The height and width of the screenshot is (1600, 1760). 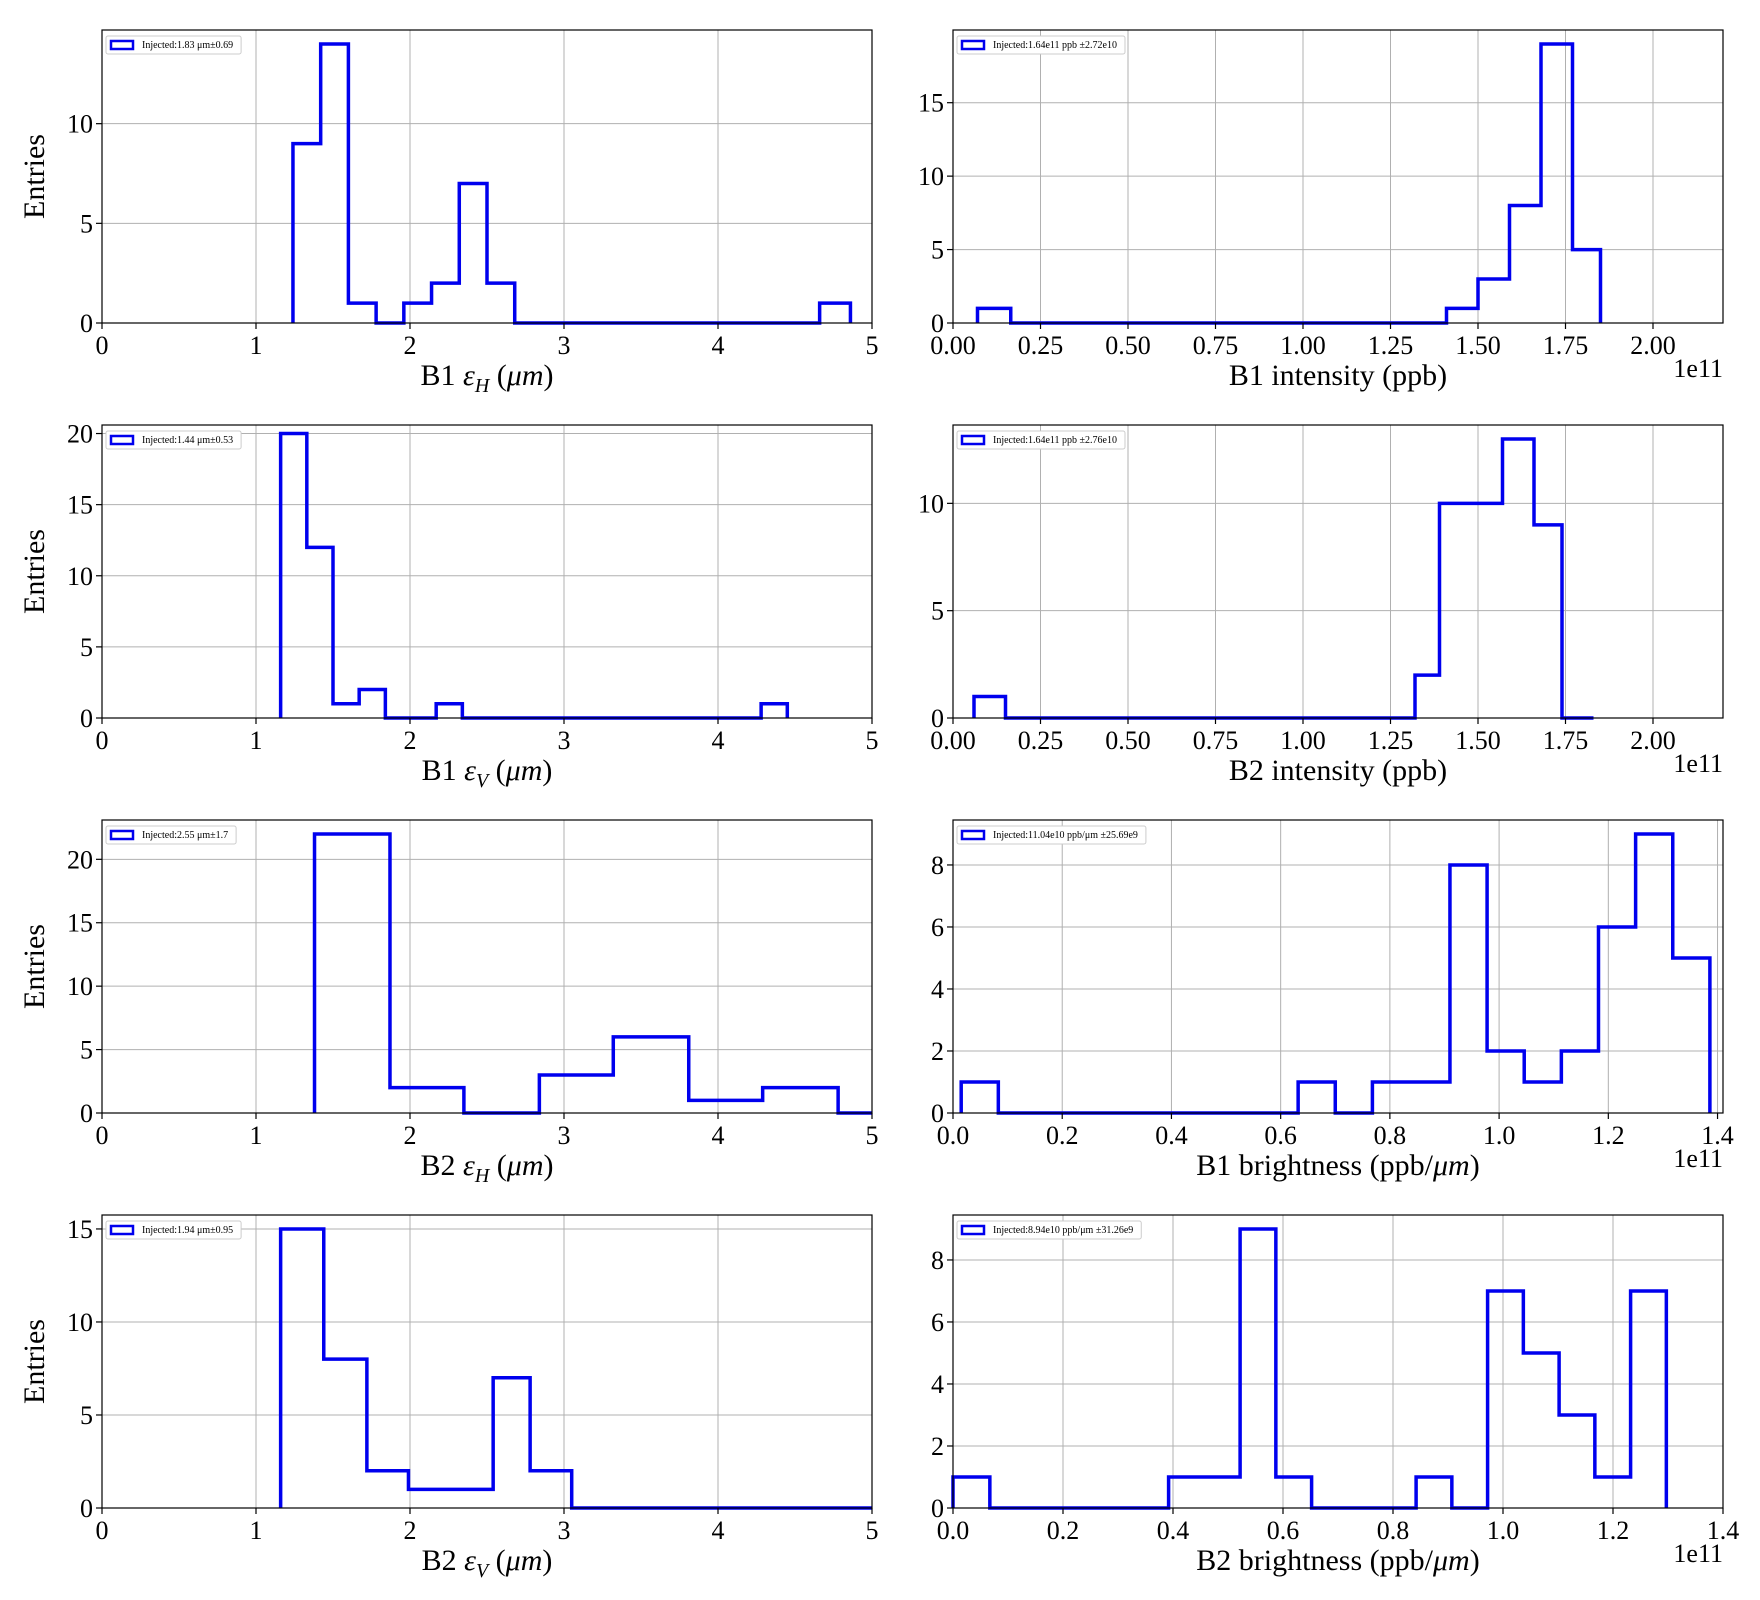 I want to click on chart-5-plot-frame, so click(x=487, y=966).